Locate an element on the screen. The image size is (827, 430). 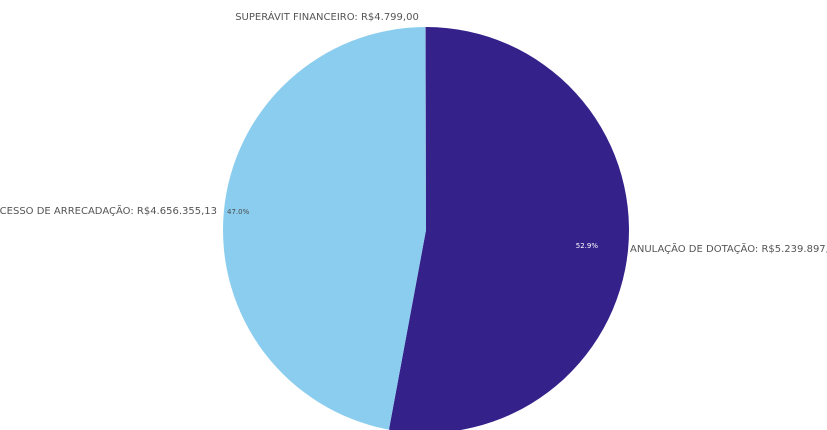
label-excesso-de-arrecadacao: EXCESSO DE ARRECADAÇÃO: R$4.656.355,13 is located at coordinates (108, 210).